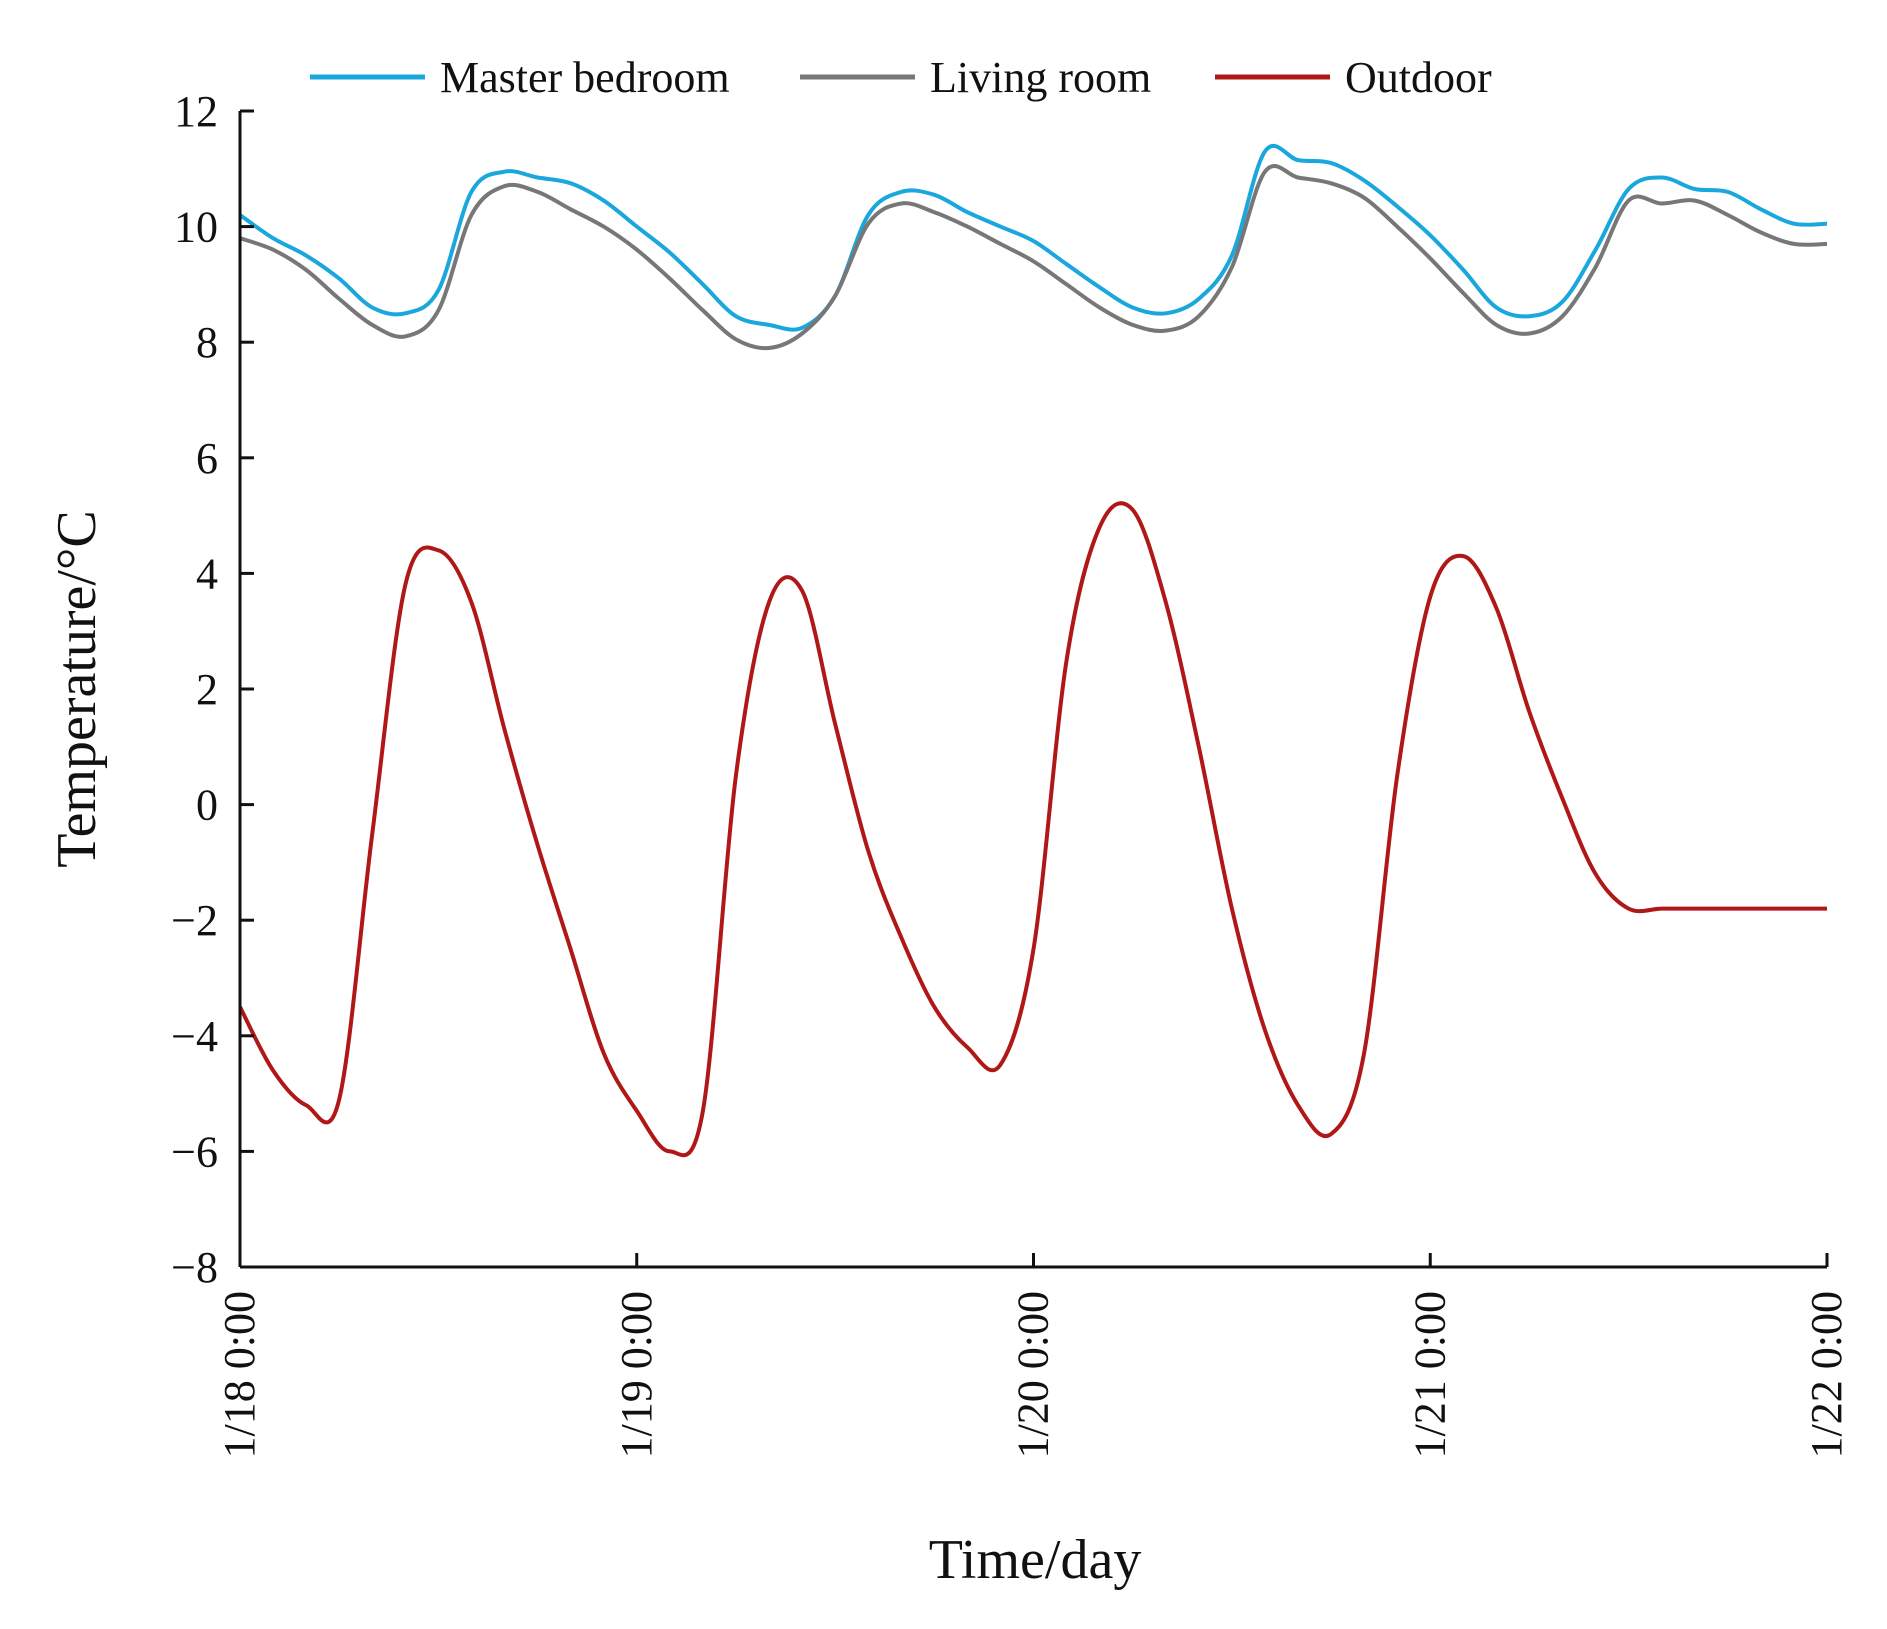  Describe the element at coordinates (207, 805) in the screenshot. I see `y-tick-label: 0` at that location.